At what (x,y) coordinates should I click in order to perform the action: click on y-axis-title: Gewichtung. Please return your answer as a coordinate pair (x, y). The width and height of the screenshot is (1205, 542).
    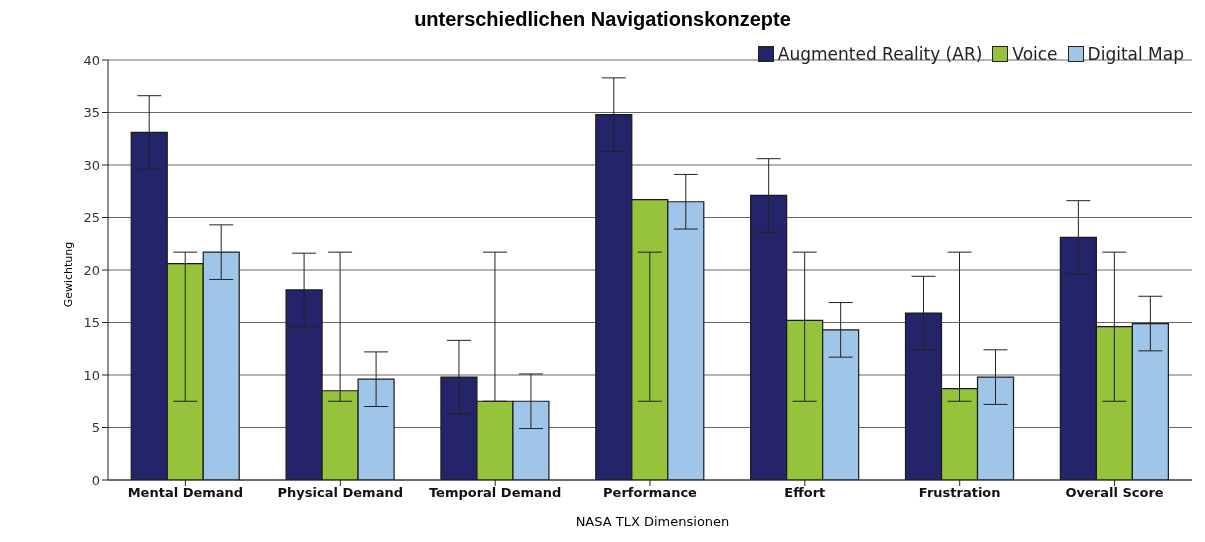
    Looking at the image, I should click on (68, 275).